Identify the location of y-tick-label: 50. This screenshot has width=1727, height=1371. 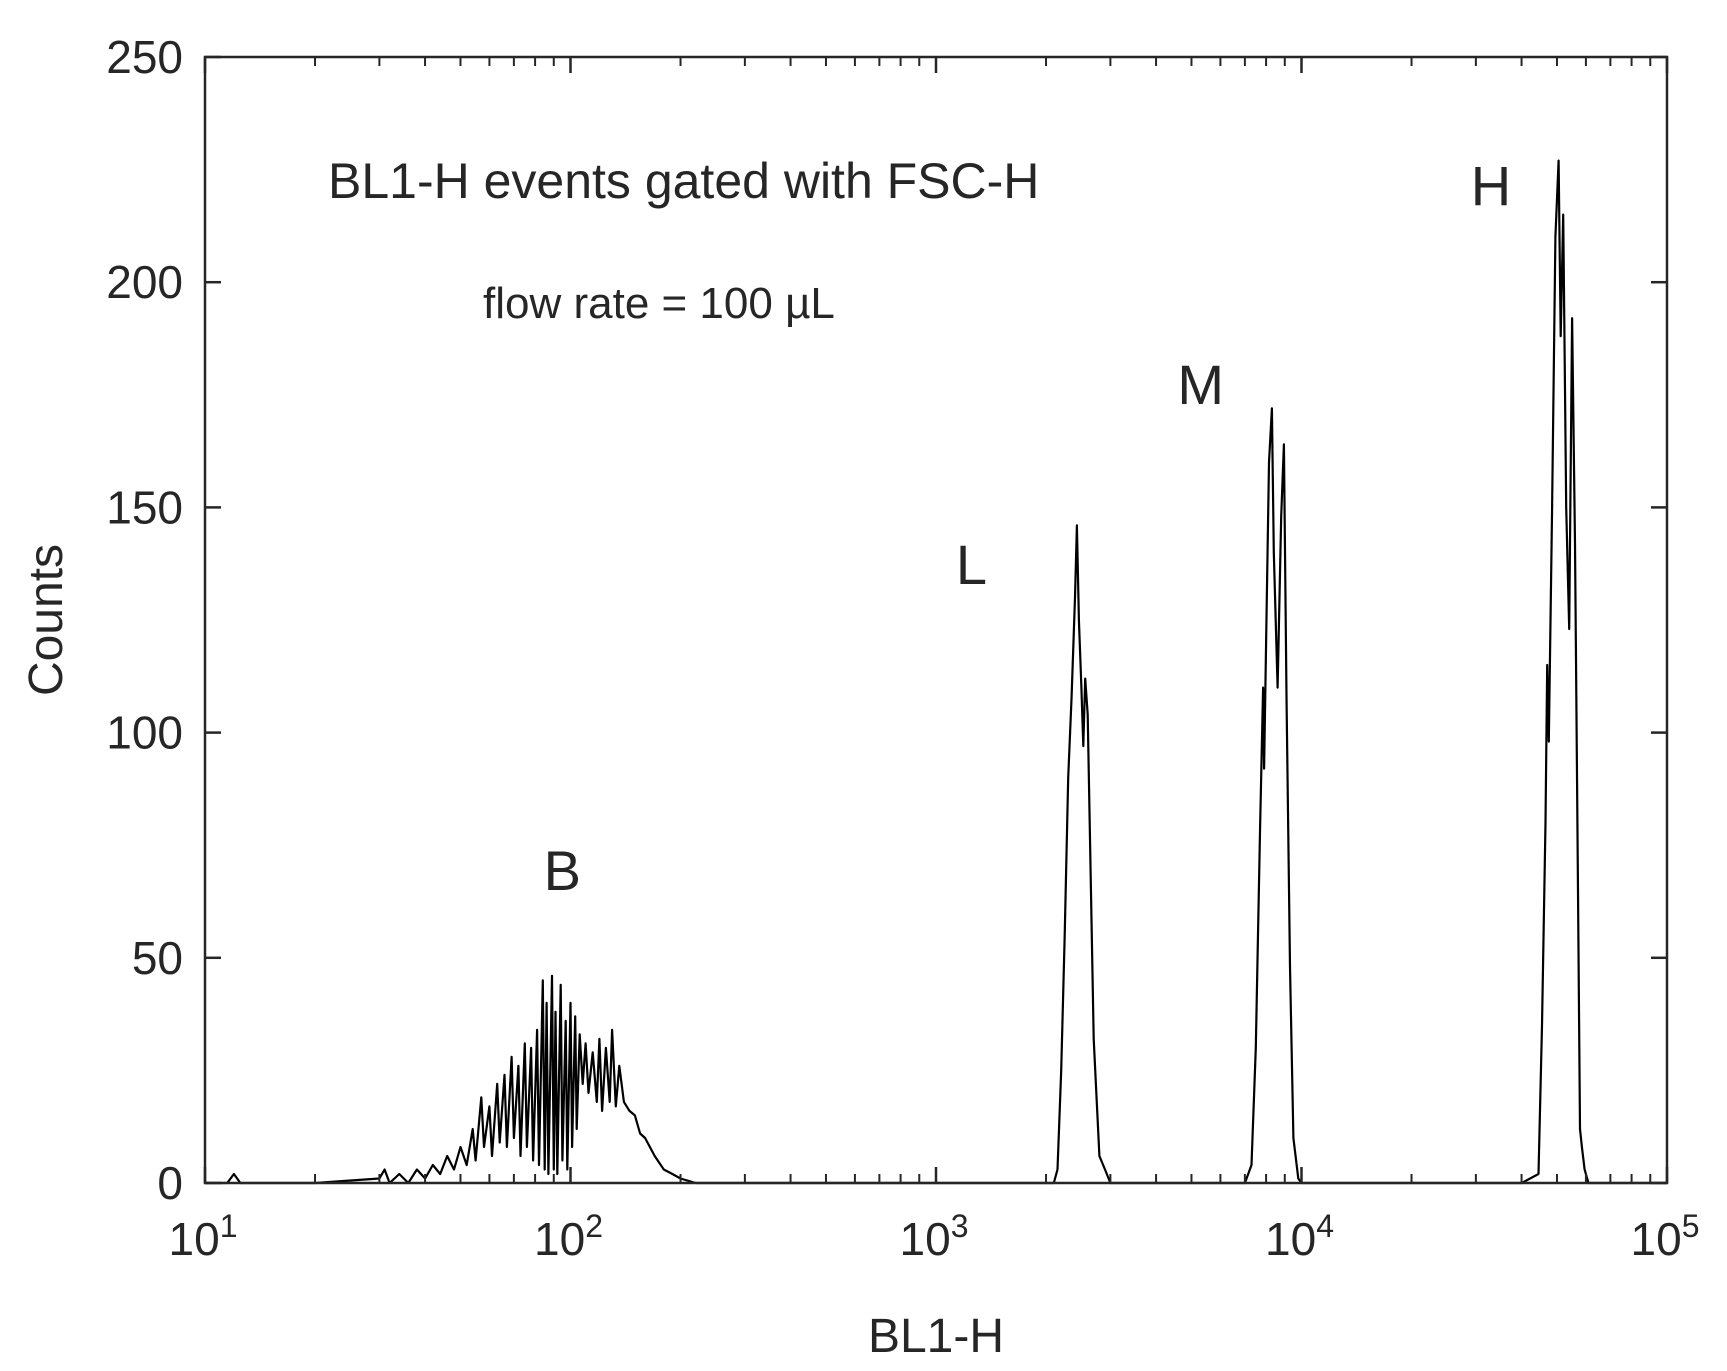
(157, 958).